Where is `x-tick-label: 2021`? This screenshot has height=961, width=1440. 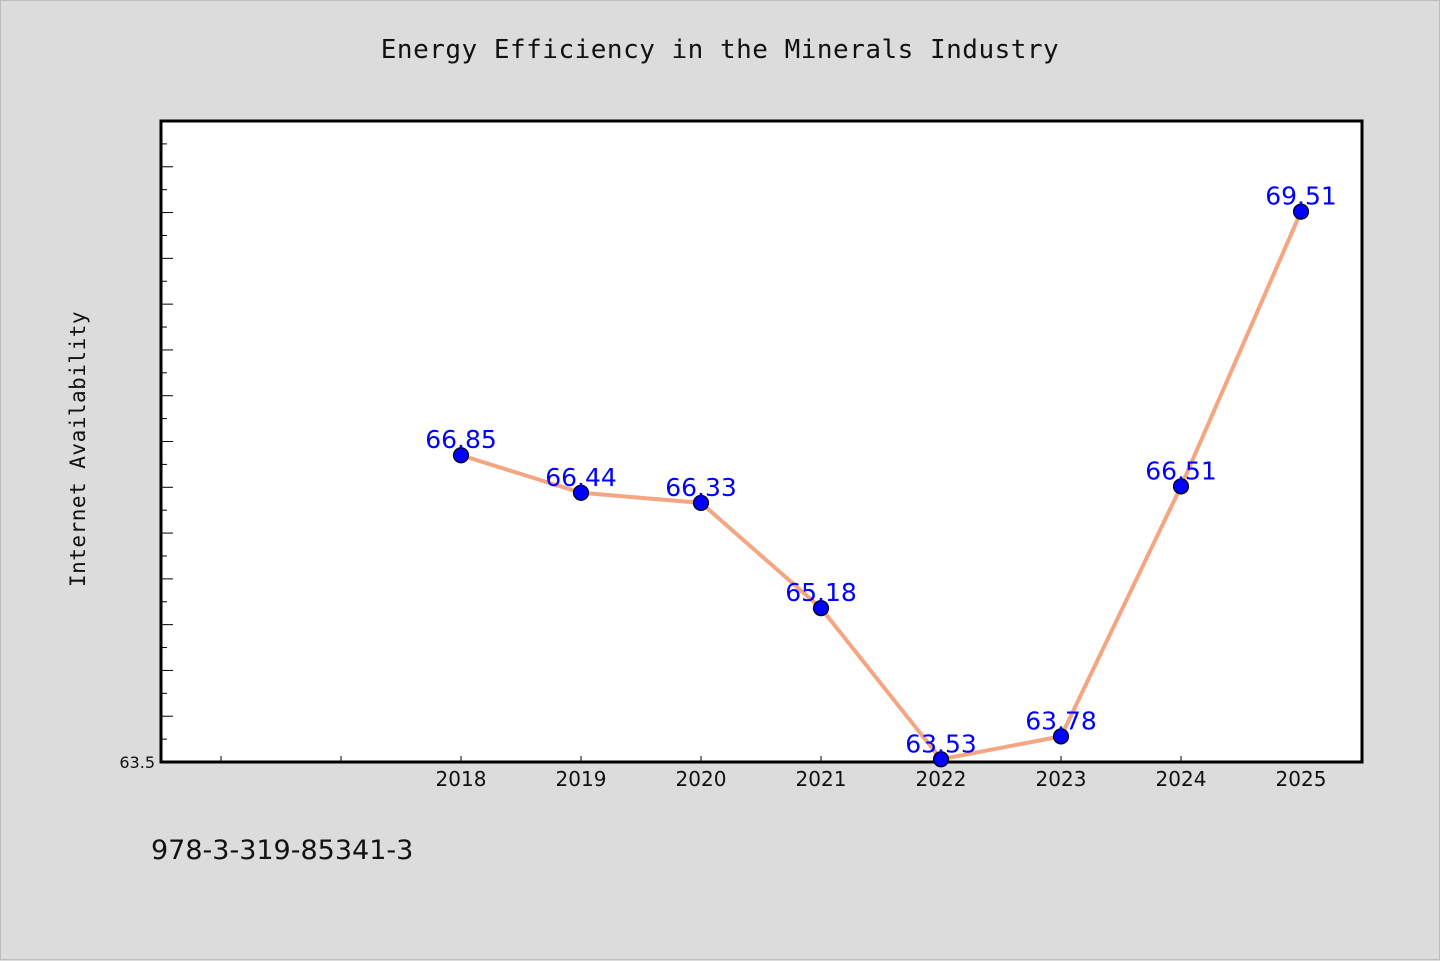 x-tick-label: 2021 is located at coordinates (821, 779).